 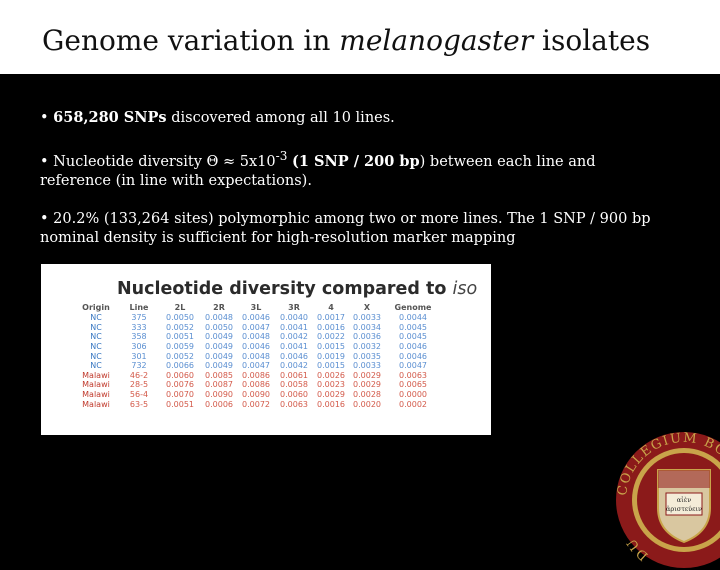 I want to click on diversity-value-cell: 0.0047, so click(x=256, y=366).